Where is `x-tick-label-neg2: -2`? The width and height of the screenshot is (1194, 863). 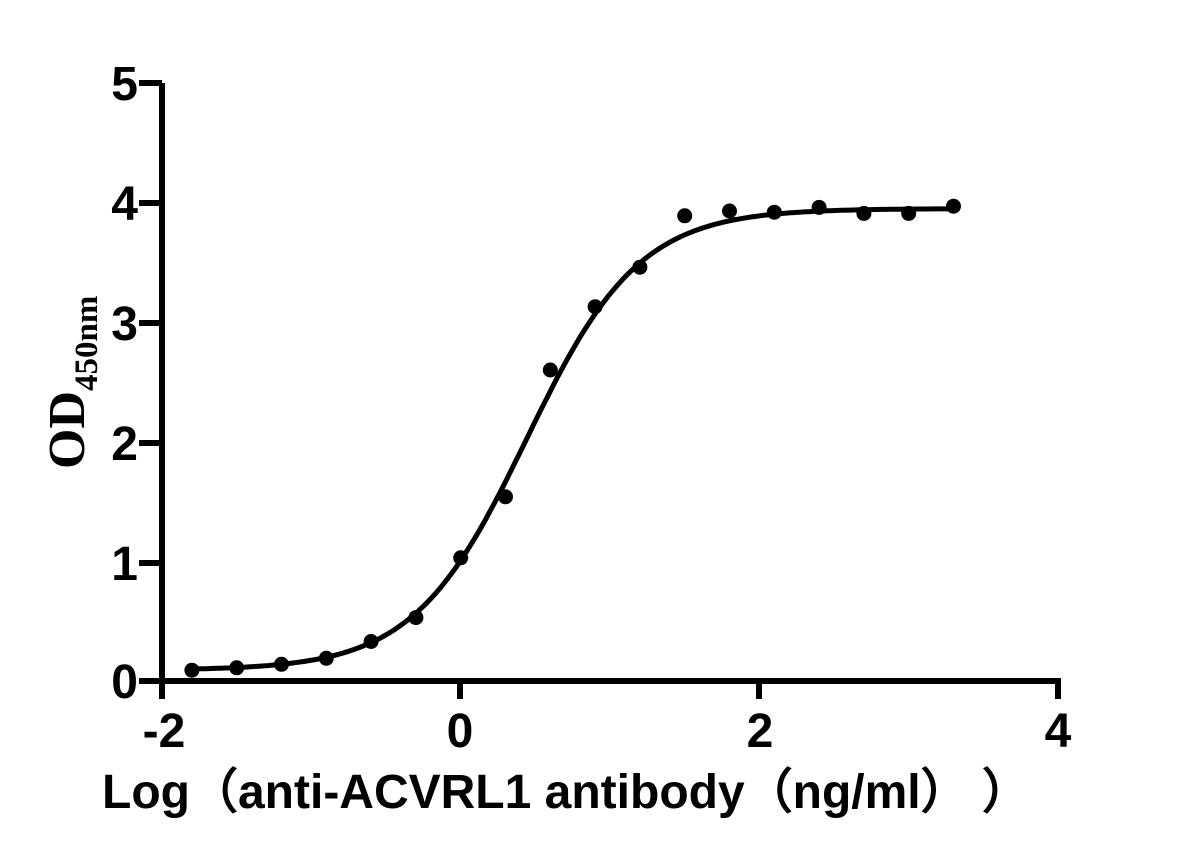
x-tick-label-neg2: -2 is located at coordinates (164, 731).